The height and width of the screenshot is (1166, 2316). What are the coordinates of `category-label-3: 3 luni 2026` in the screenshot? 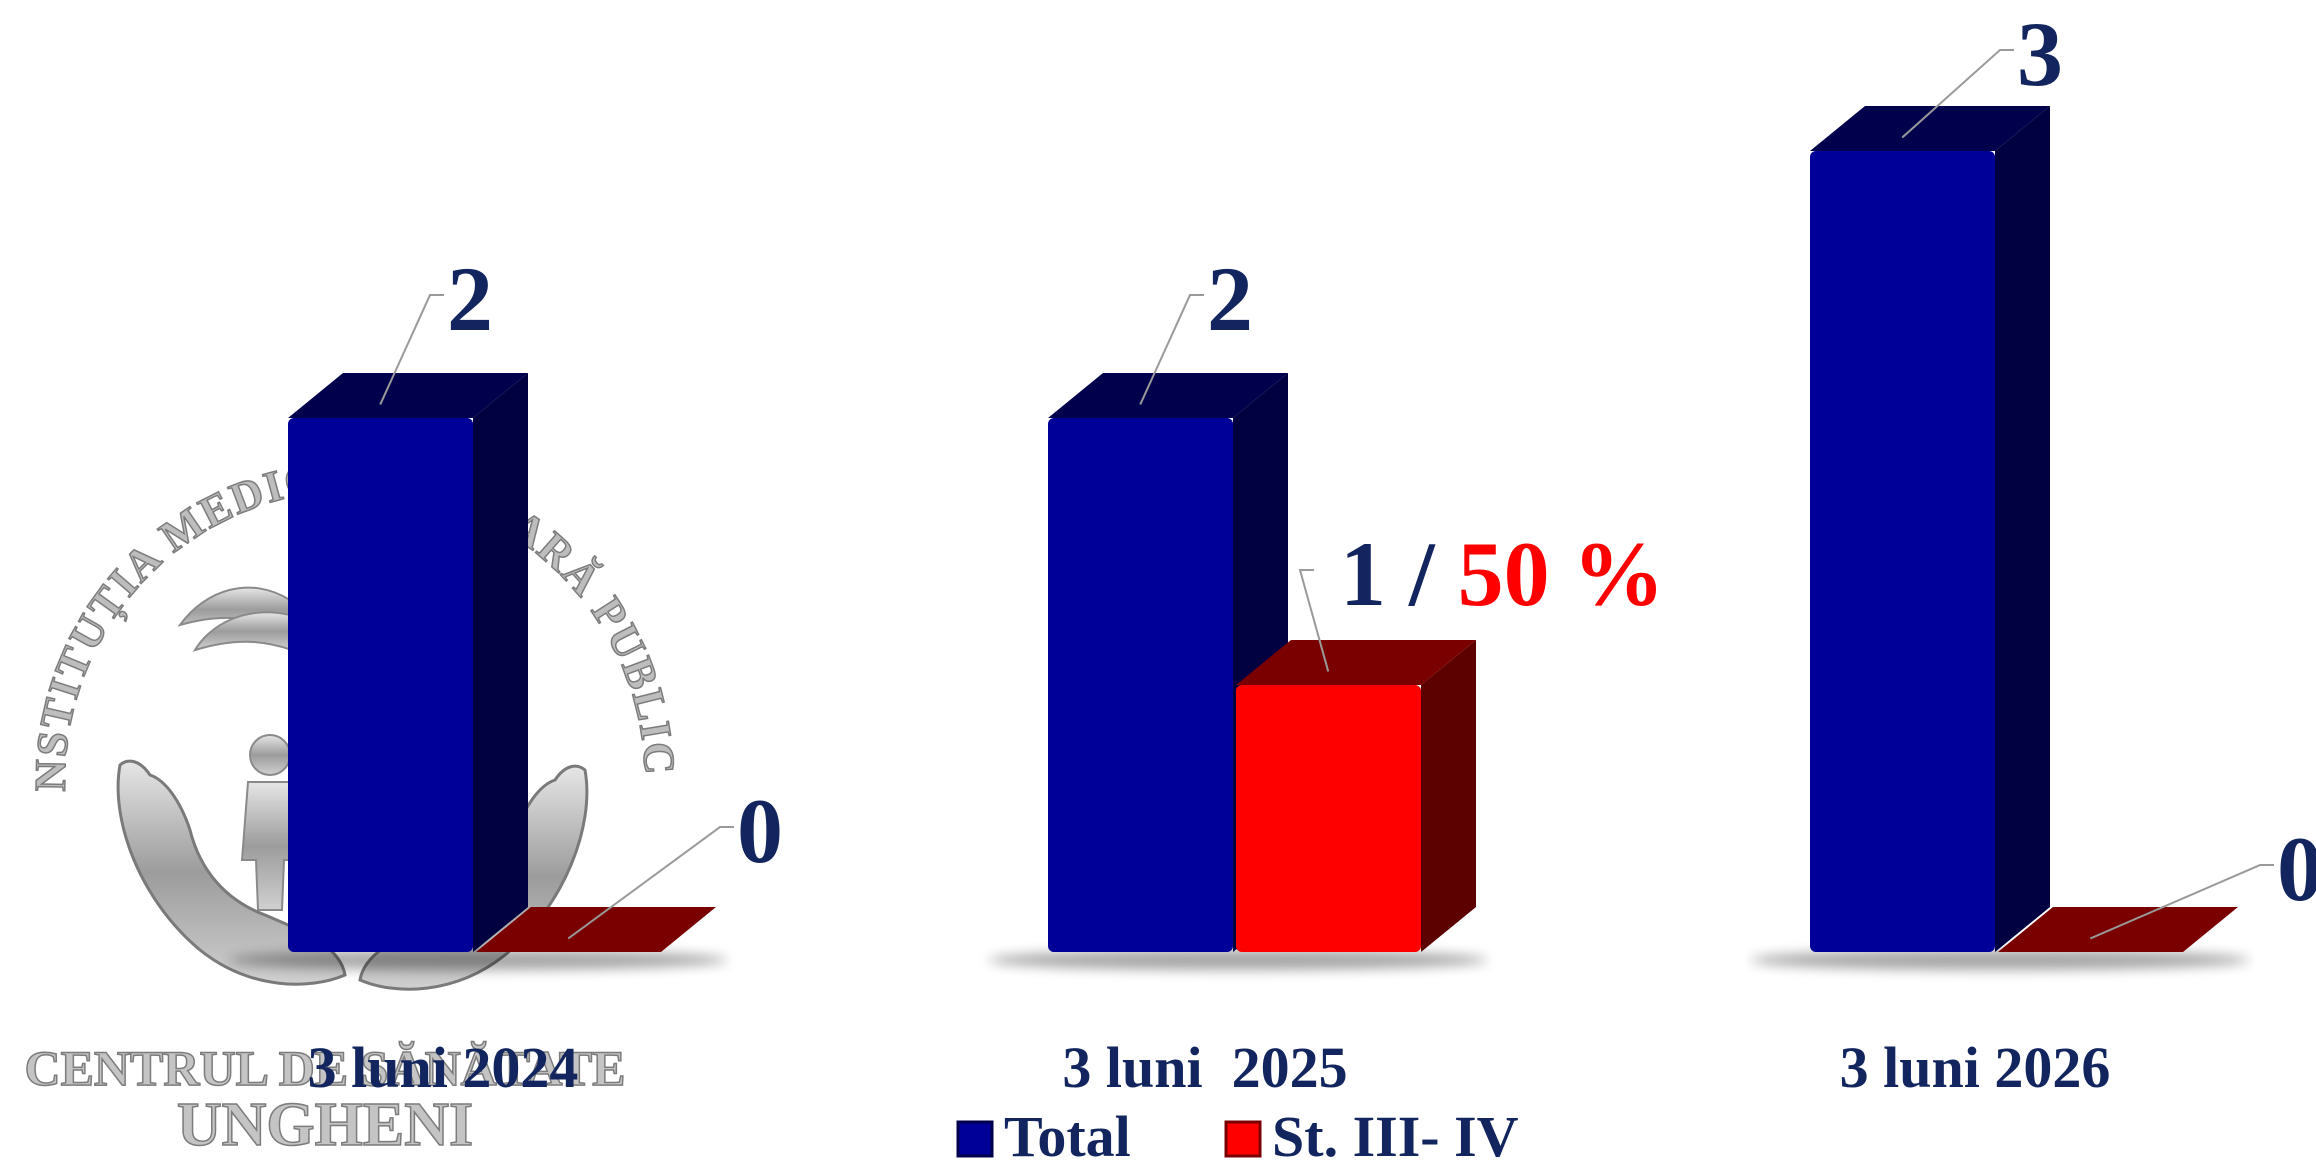 It's located at (1975, 1067).